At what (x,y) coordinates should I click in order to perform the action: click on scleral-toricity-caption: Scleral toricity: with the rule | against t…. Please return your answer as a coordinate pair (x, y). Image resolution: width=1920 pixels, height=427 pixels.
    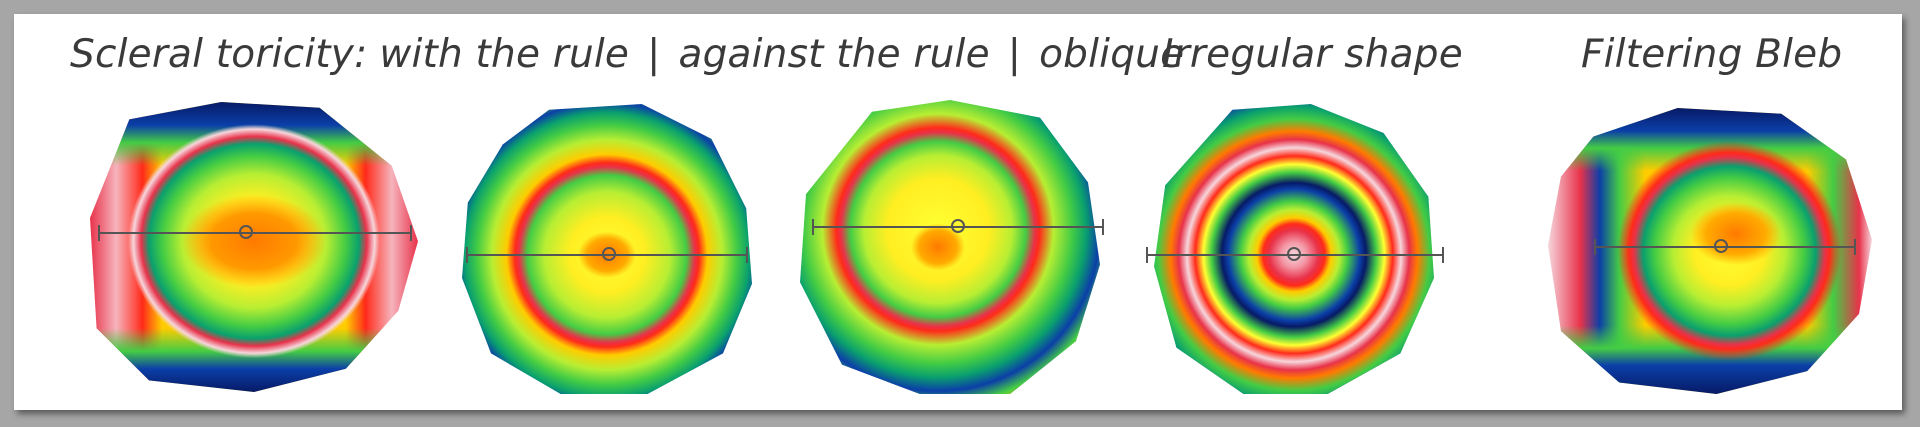
    Looking at the image, I should click on (627, 54).